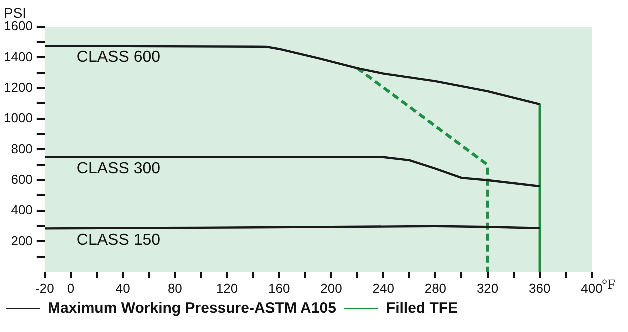 Image resolution: width=628 pixels, height=332 pixels. What do you see at coordinates (422, 308) in the screenshot?
I see `legend-label: Filled TFE` at bounding box center [422, 308].